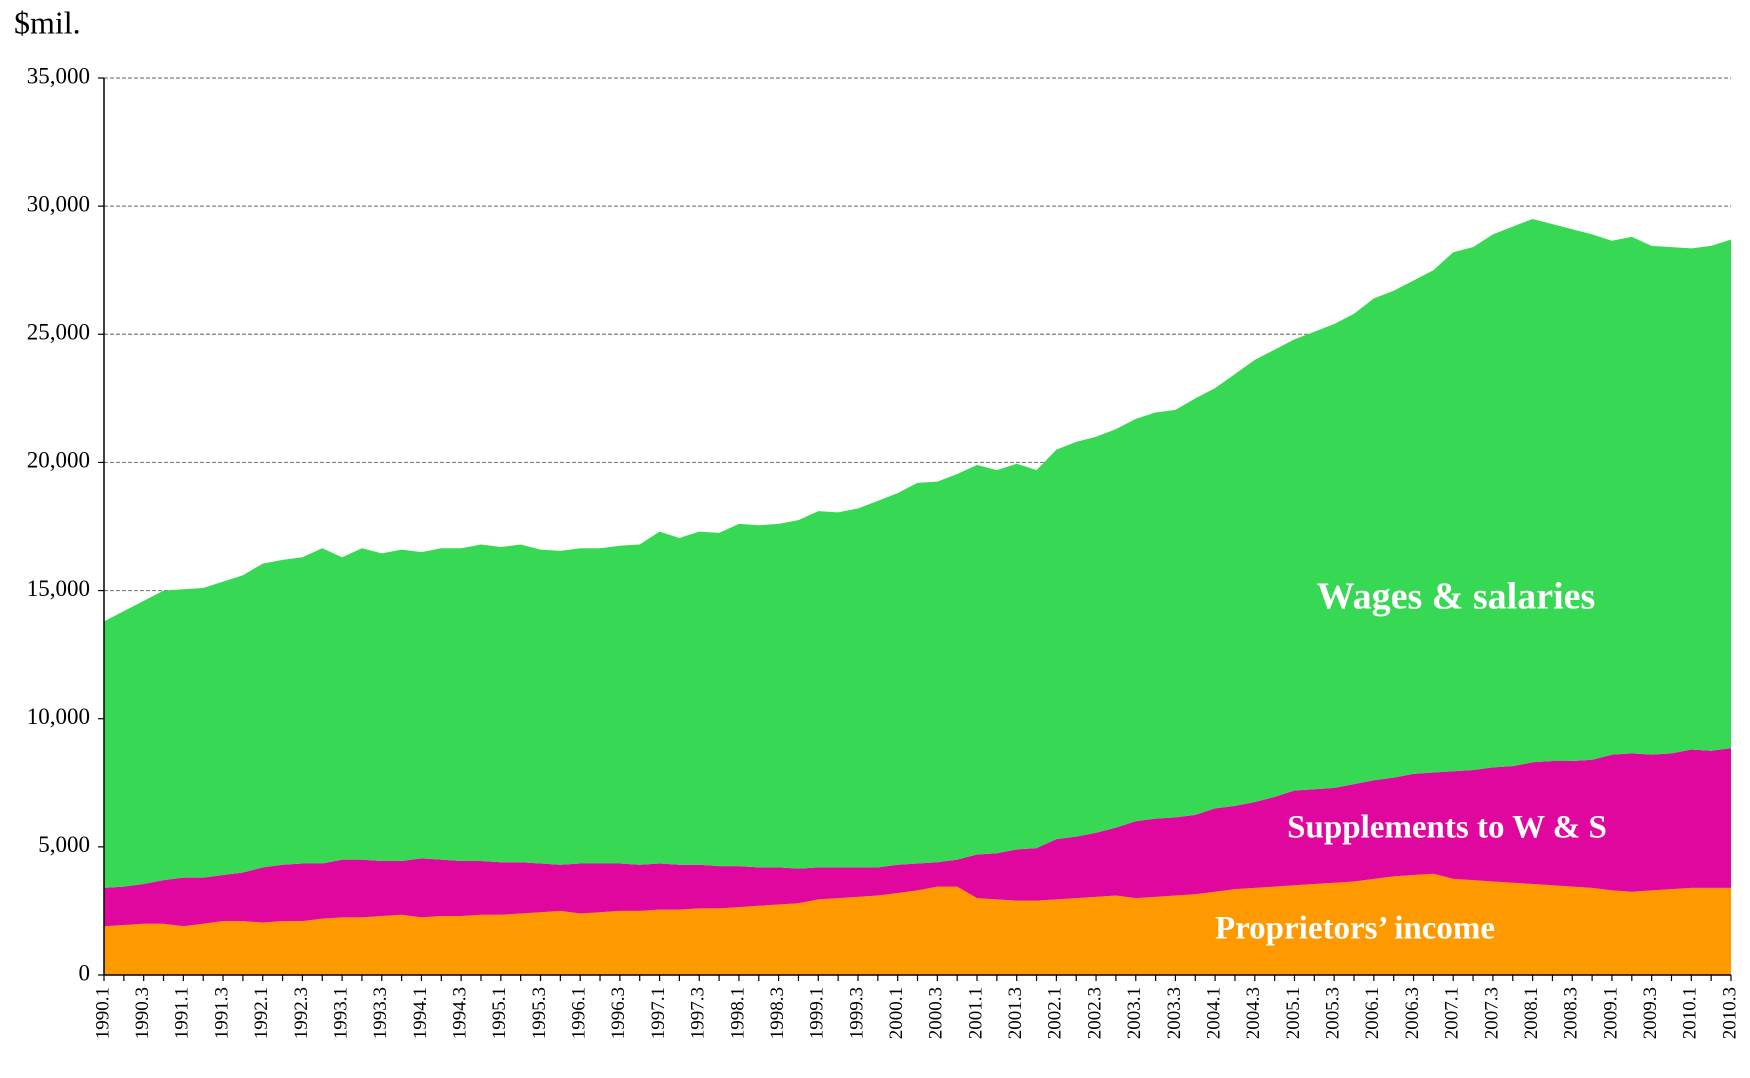 This screenshot has width=1750, height=1078. What do you see at coordinates (698, 1013) in the screenshot?
I see `x-tick-label: 1997.3` at bounding box center [698, 1013].